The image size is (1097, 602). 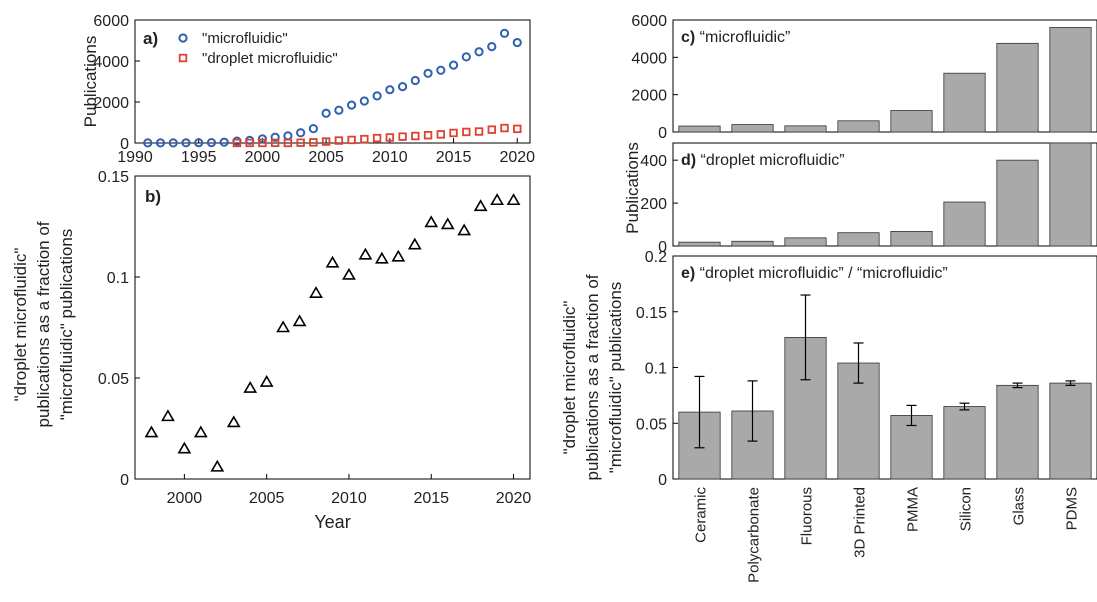 I want to click on panel-a-plot-frame, so click(x=332, y=81).